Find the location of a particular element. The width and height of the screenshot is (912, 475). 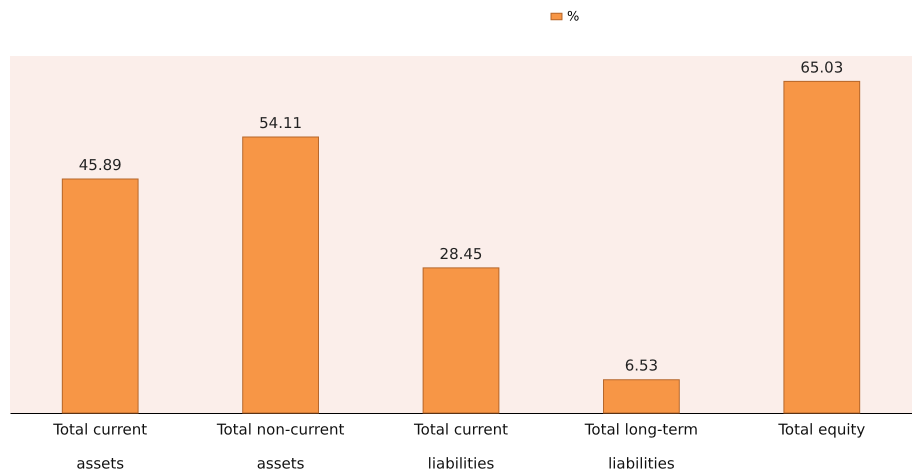

data-label: 65.03 is located at coordinates (822, 67).